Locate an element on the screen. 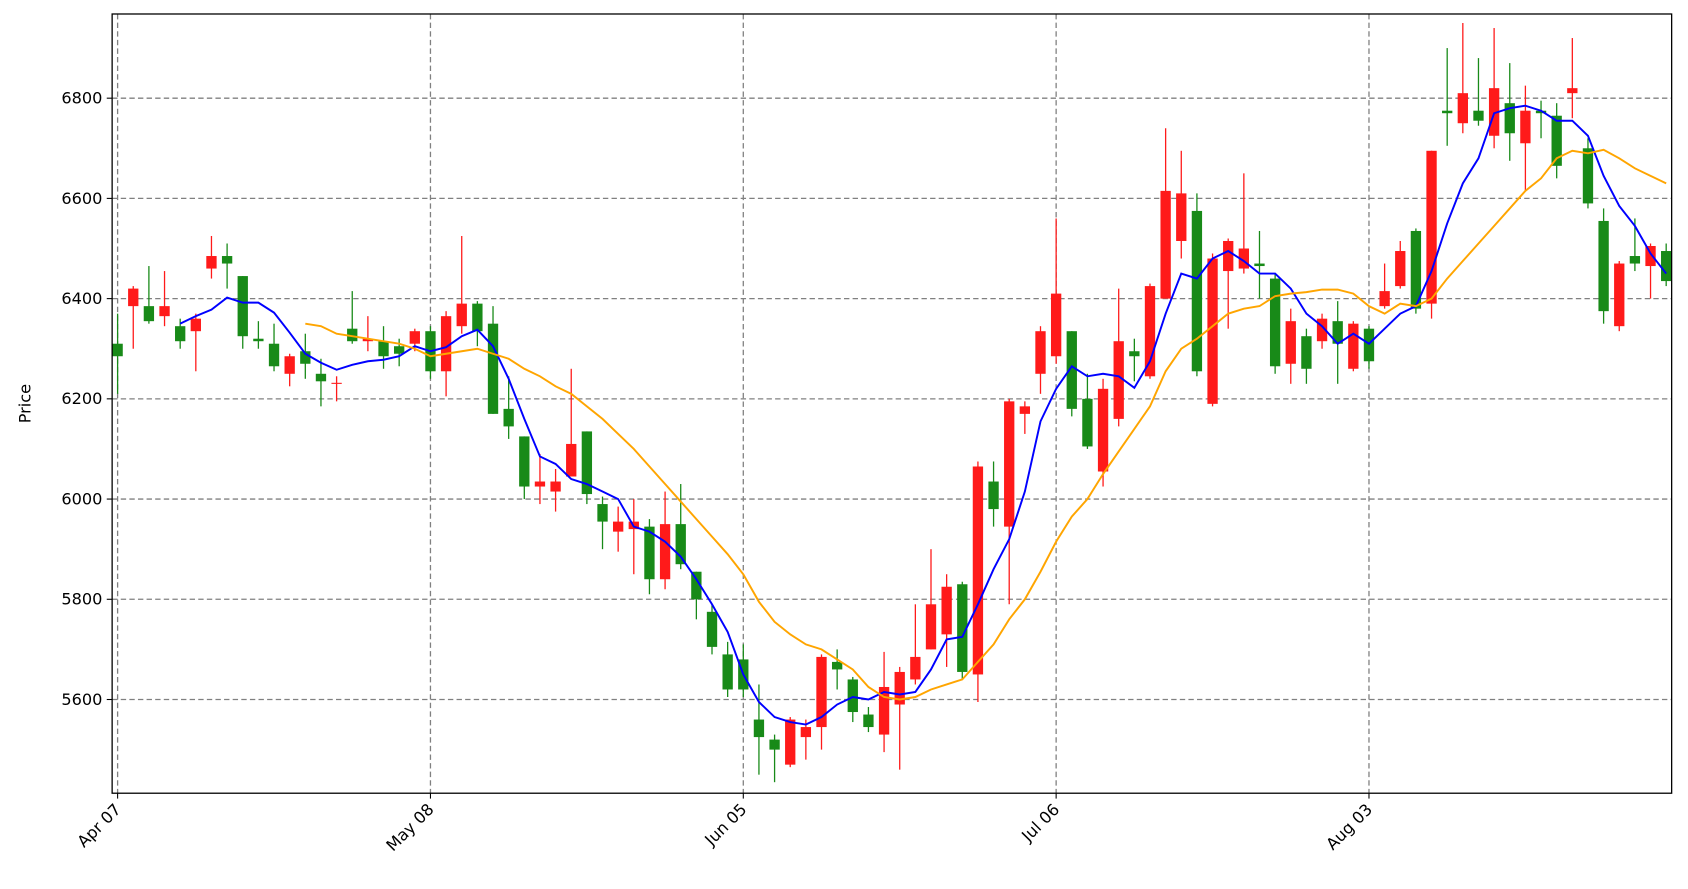  y-tick-label: 5600 is located at coordinates (81, 699).